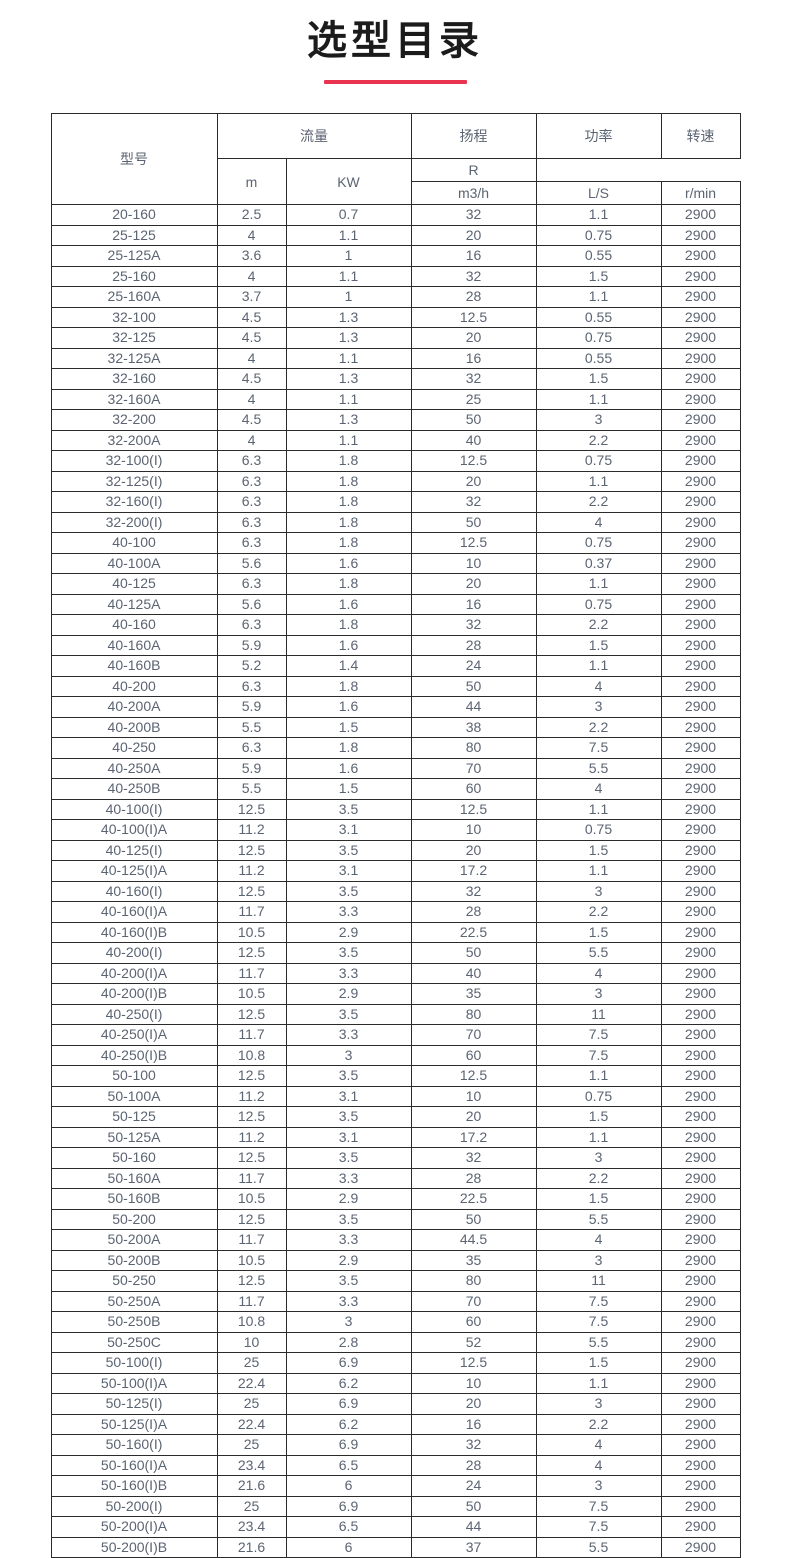  What do you see at coordinates (251, 1465) in the screenshot?
I see `cell-flow-m3h: 23.4` at bounding box center [251, 1465].